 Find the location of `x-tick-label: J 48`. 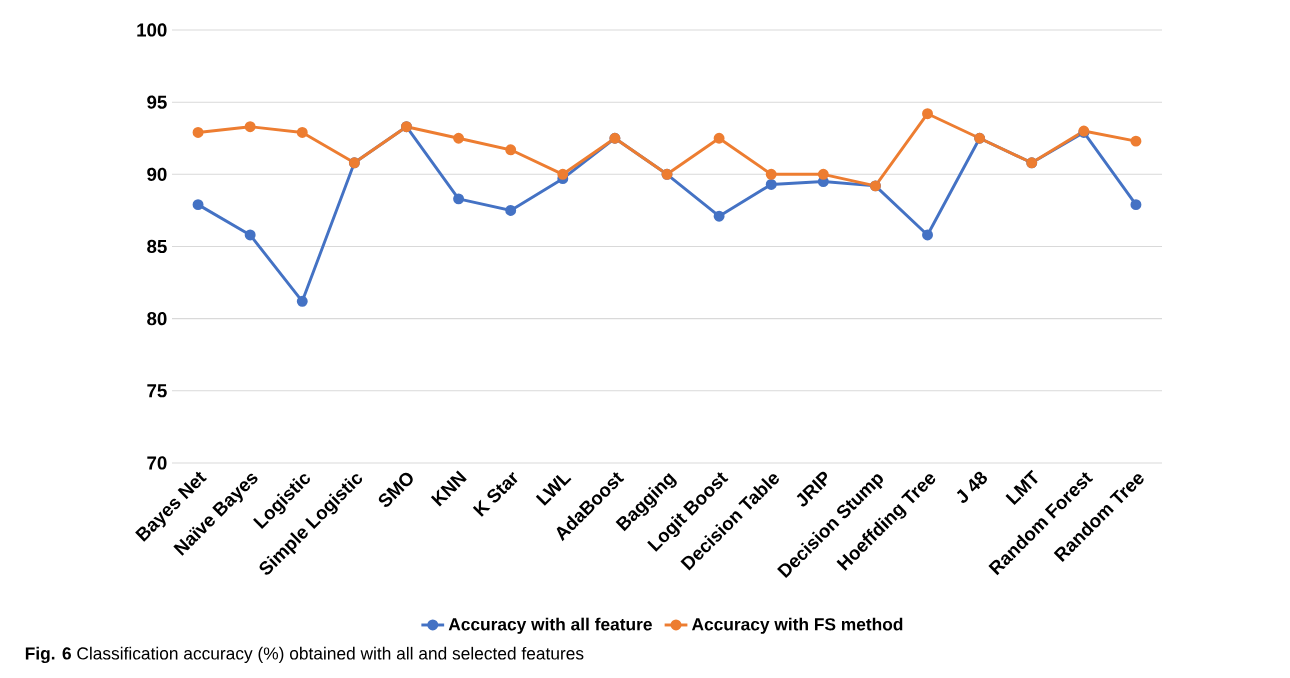

x-tick-label: J 48 is located at coordinates (971, 487).